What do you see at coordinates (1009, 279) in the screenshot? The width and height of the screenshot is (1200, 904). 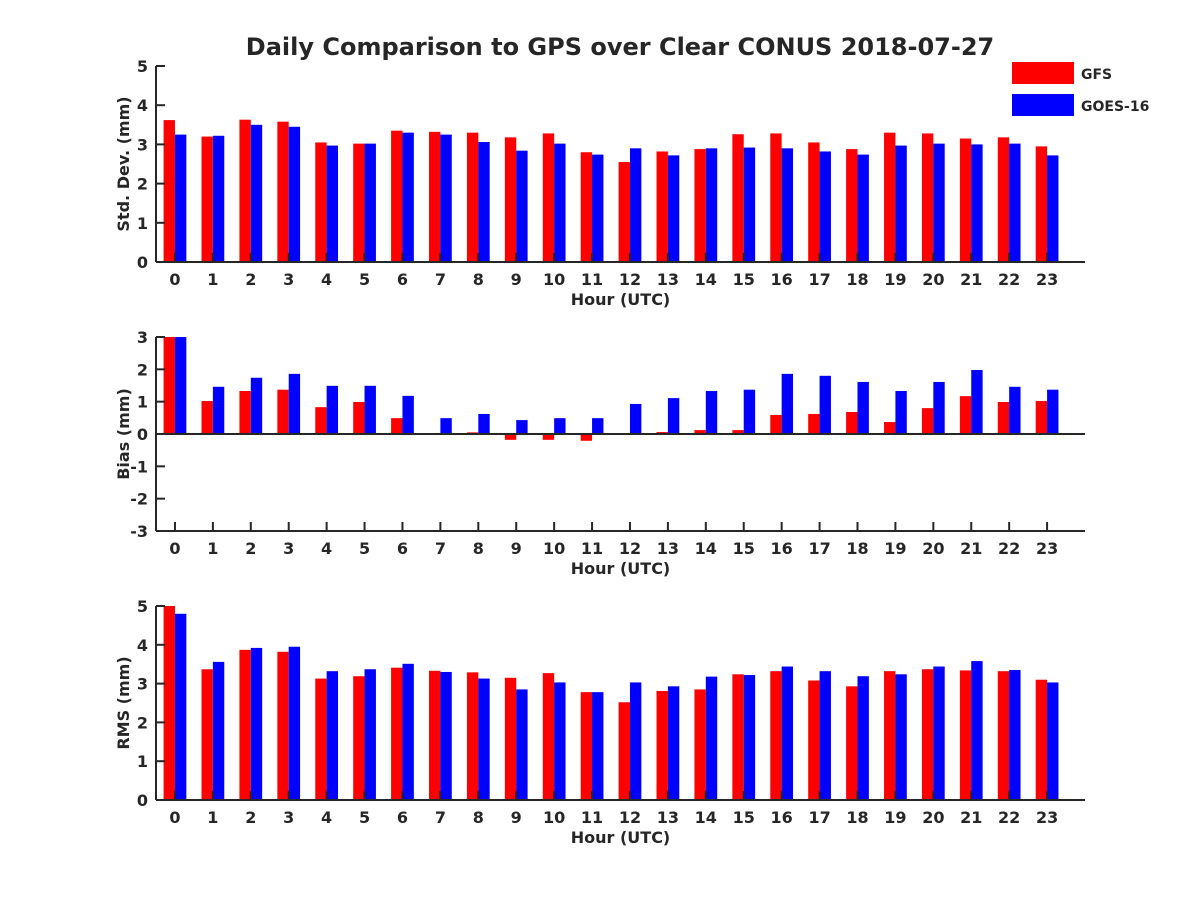 I see `stddev-xtick-label-22: 22` at bounding box center [1009, 279].